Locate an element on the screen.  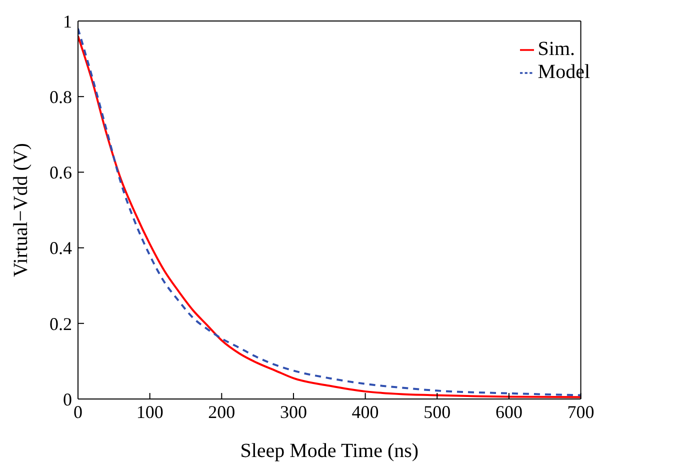
x-tick-label: 400 is located at coordinates (365, 412).